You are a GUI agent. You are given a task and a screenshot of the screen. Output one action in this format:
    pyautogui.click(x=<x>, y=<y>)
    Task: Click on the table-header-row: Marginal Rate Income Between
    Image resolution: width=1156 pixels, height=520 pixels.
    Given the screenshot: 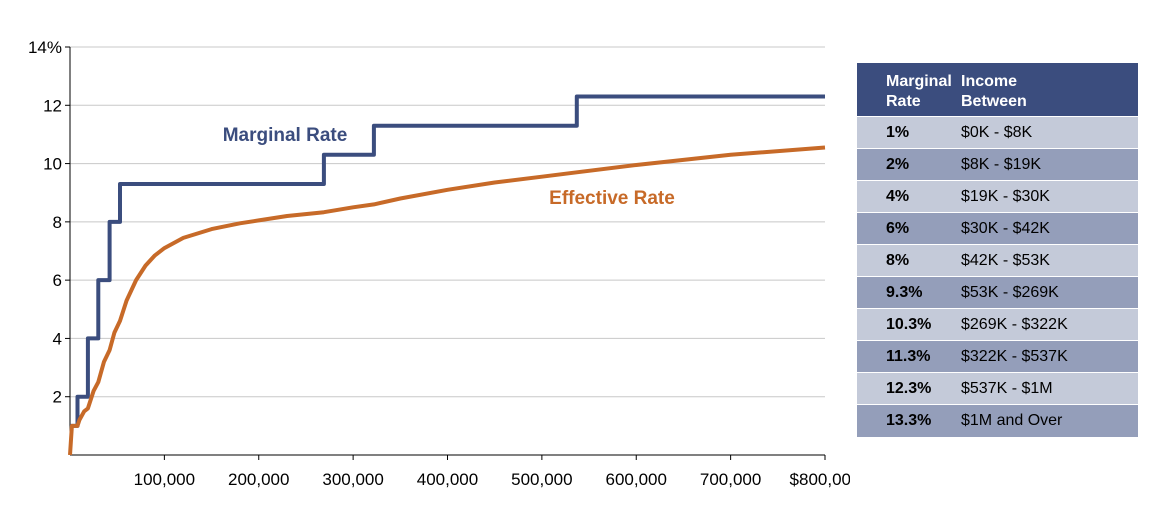 What is the action you would take?
    pyautogui.click(x=997, y=90)
    